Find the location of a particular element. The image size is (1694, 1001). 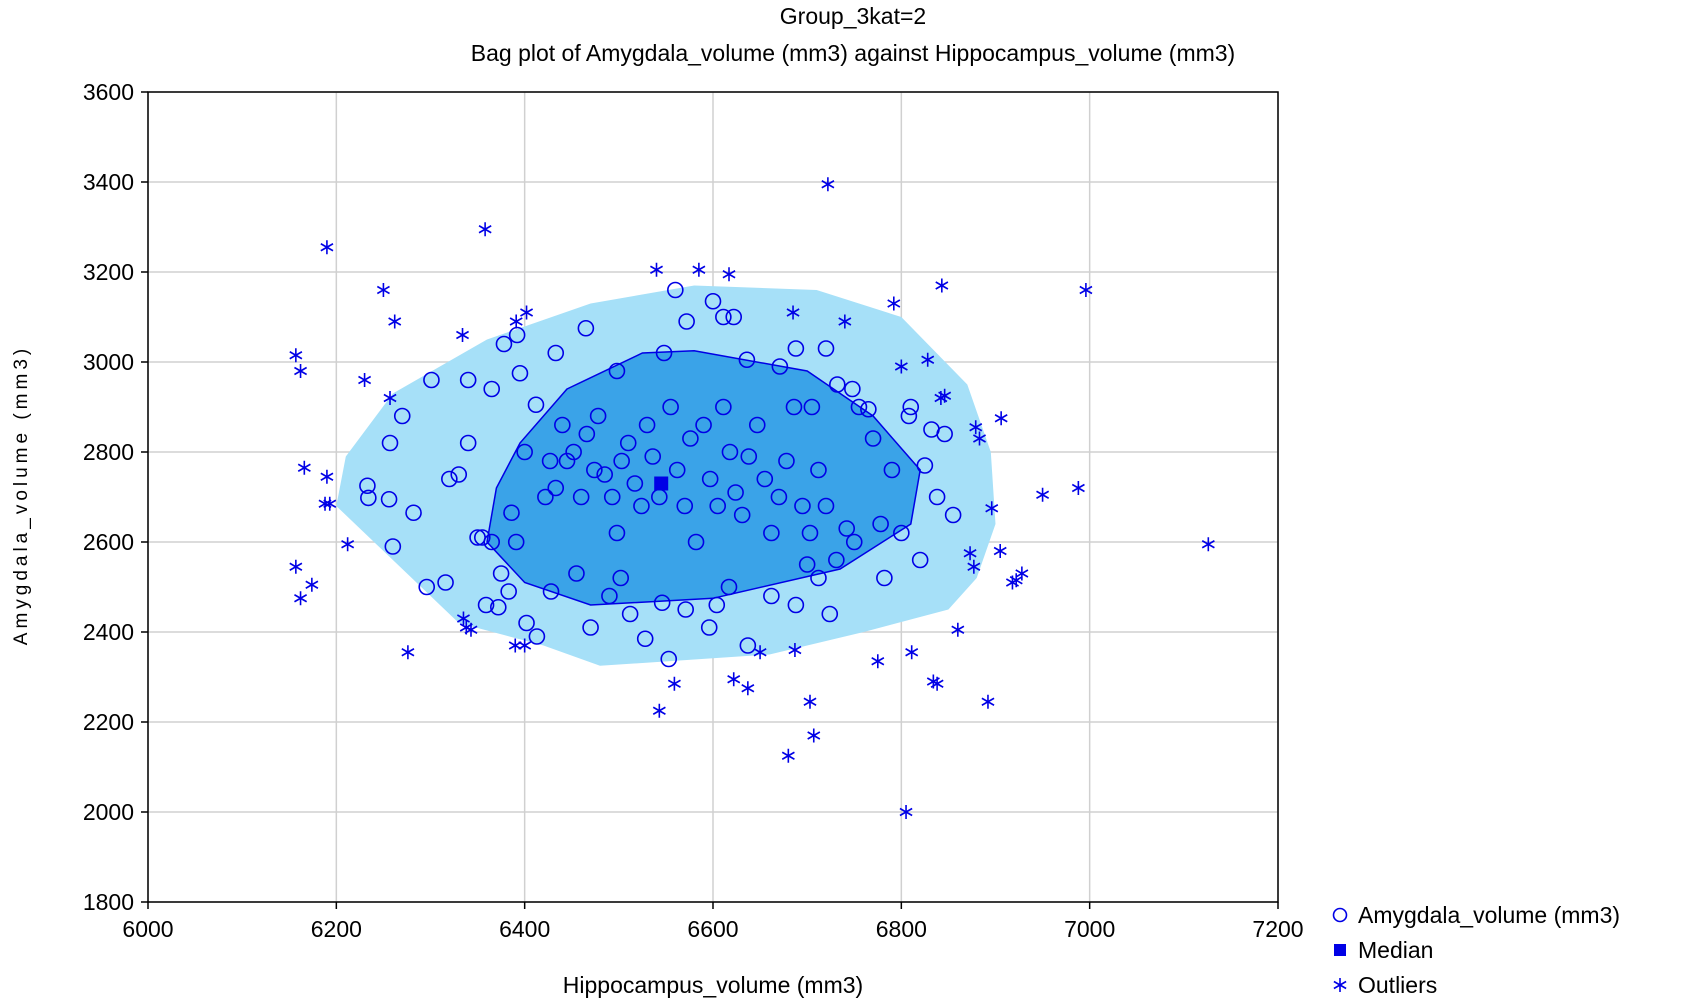

y-tick-label: 2000 is located at coordinates (108, 812).